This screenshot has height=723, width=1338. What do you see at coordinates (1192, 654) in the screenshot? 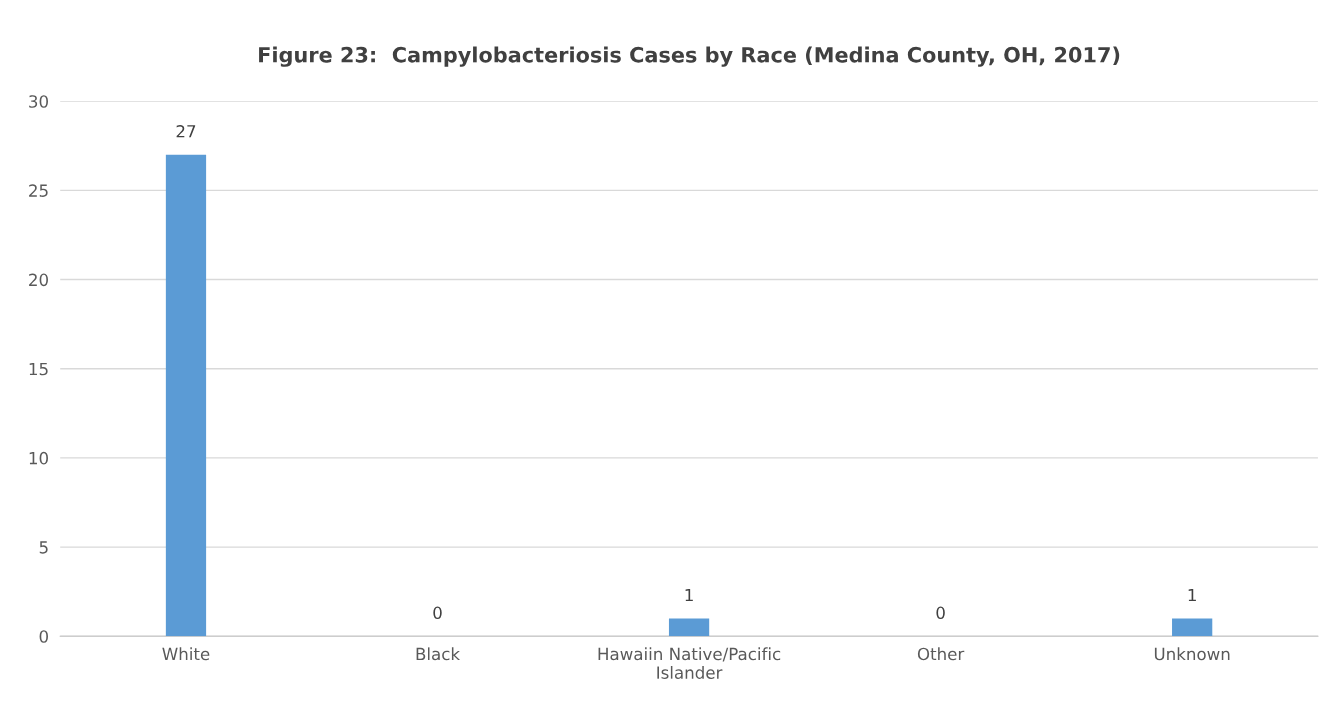
I see `x-tick-label: Unknown` at bounding box center [1192, 654].